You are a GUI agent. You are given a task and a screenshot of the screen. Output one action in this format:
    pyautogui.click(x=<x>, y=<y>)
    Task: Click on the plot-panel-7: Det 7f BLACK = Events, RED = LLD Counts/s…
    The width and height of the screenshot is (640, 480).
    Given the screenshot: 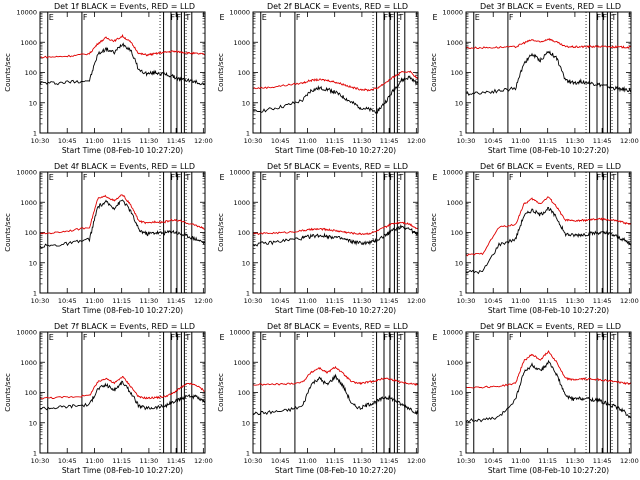 What is the action you would take?
    pyautogui.click(x=114, y=398)
    